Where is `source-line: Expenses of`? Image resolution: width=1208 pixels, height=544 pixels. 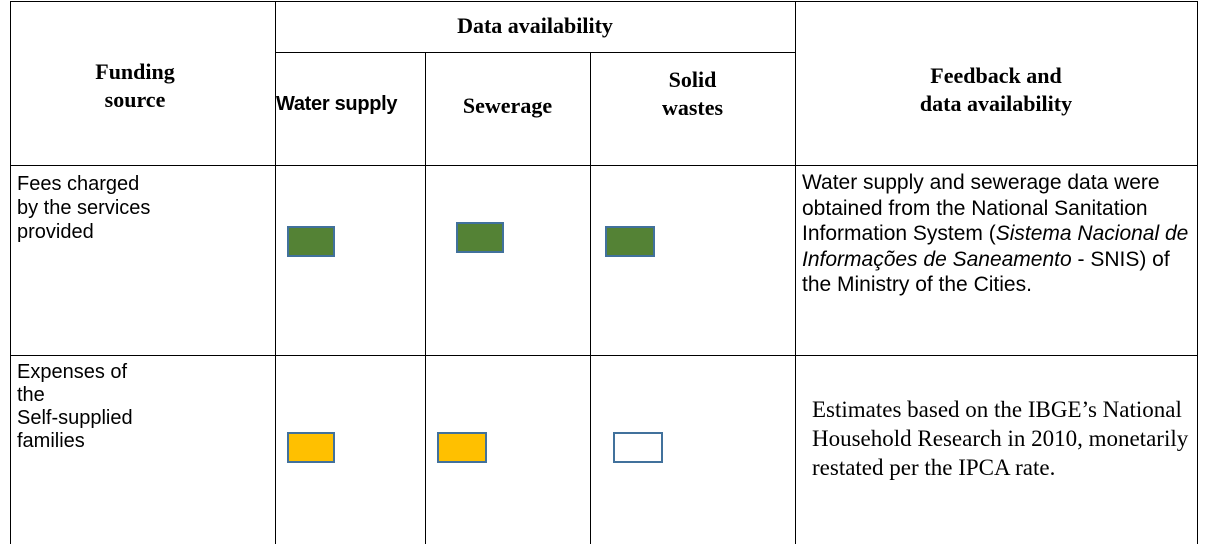
source-line: Expenses of is located at coordinates (72, 372).